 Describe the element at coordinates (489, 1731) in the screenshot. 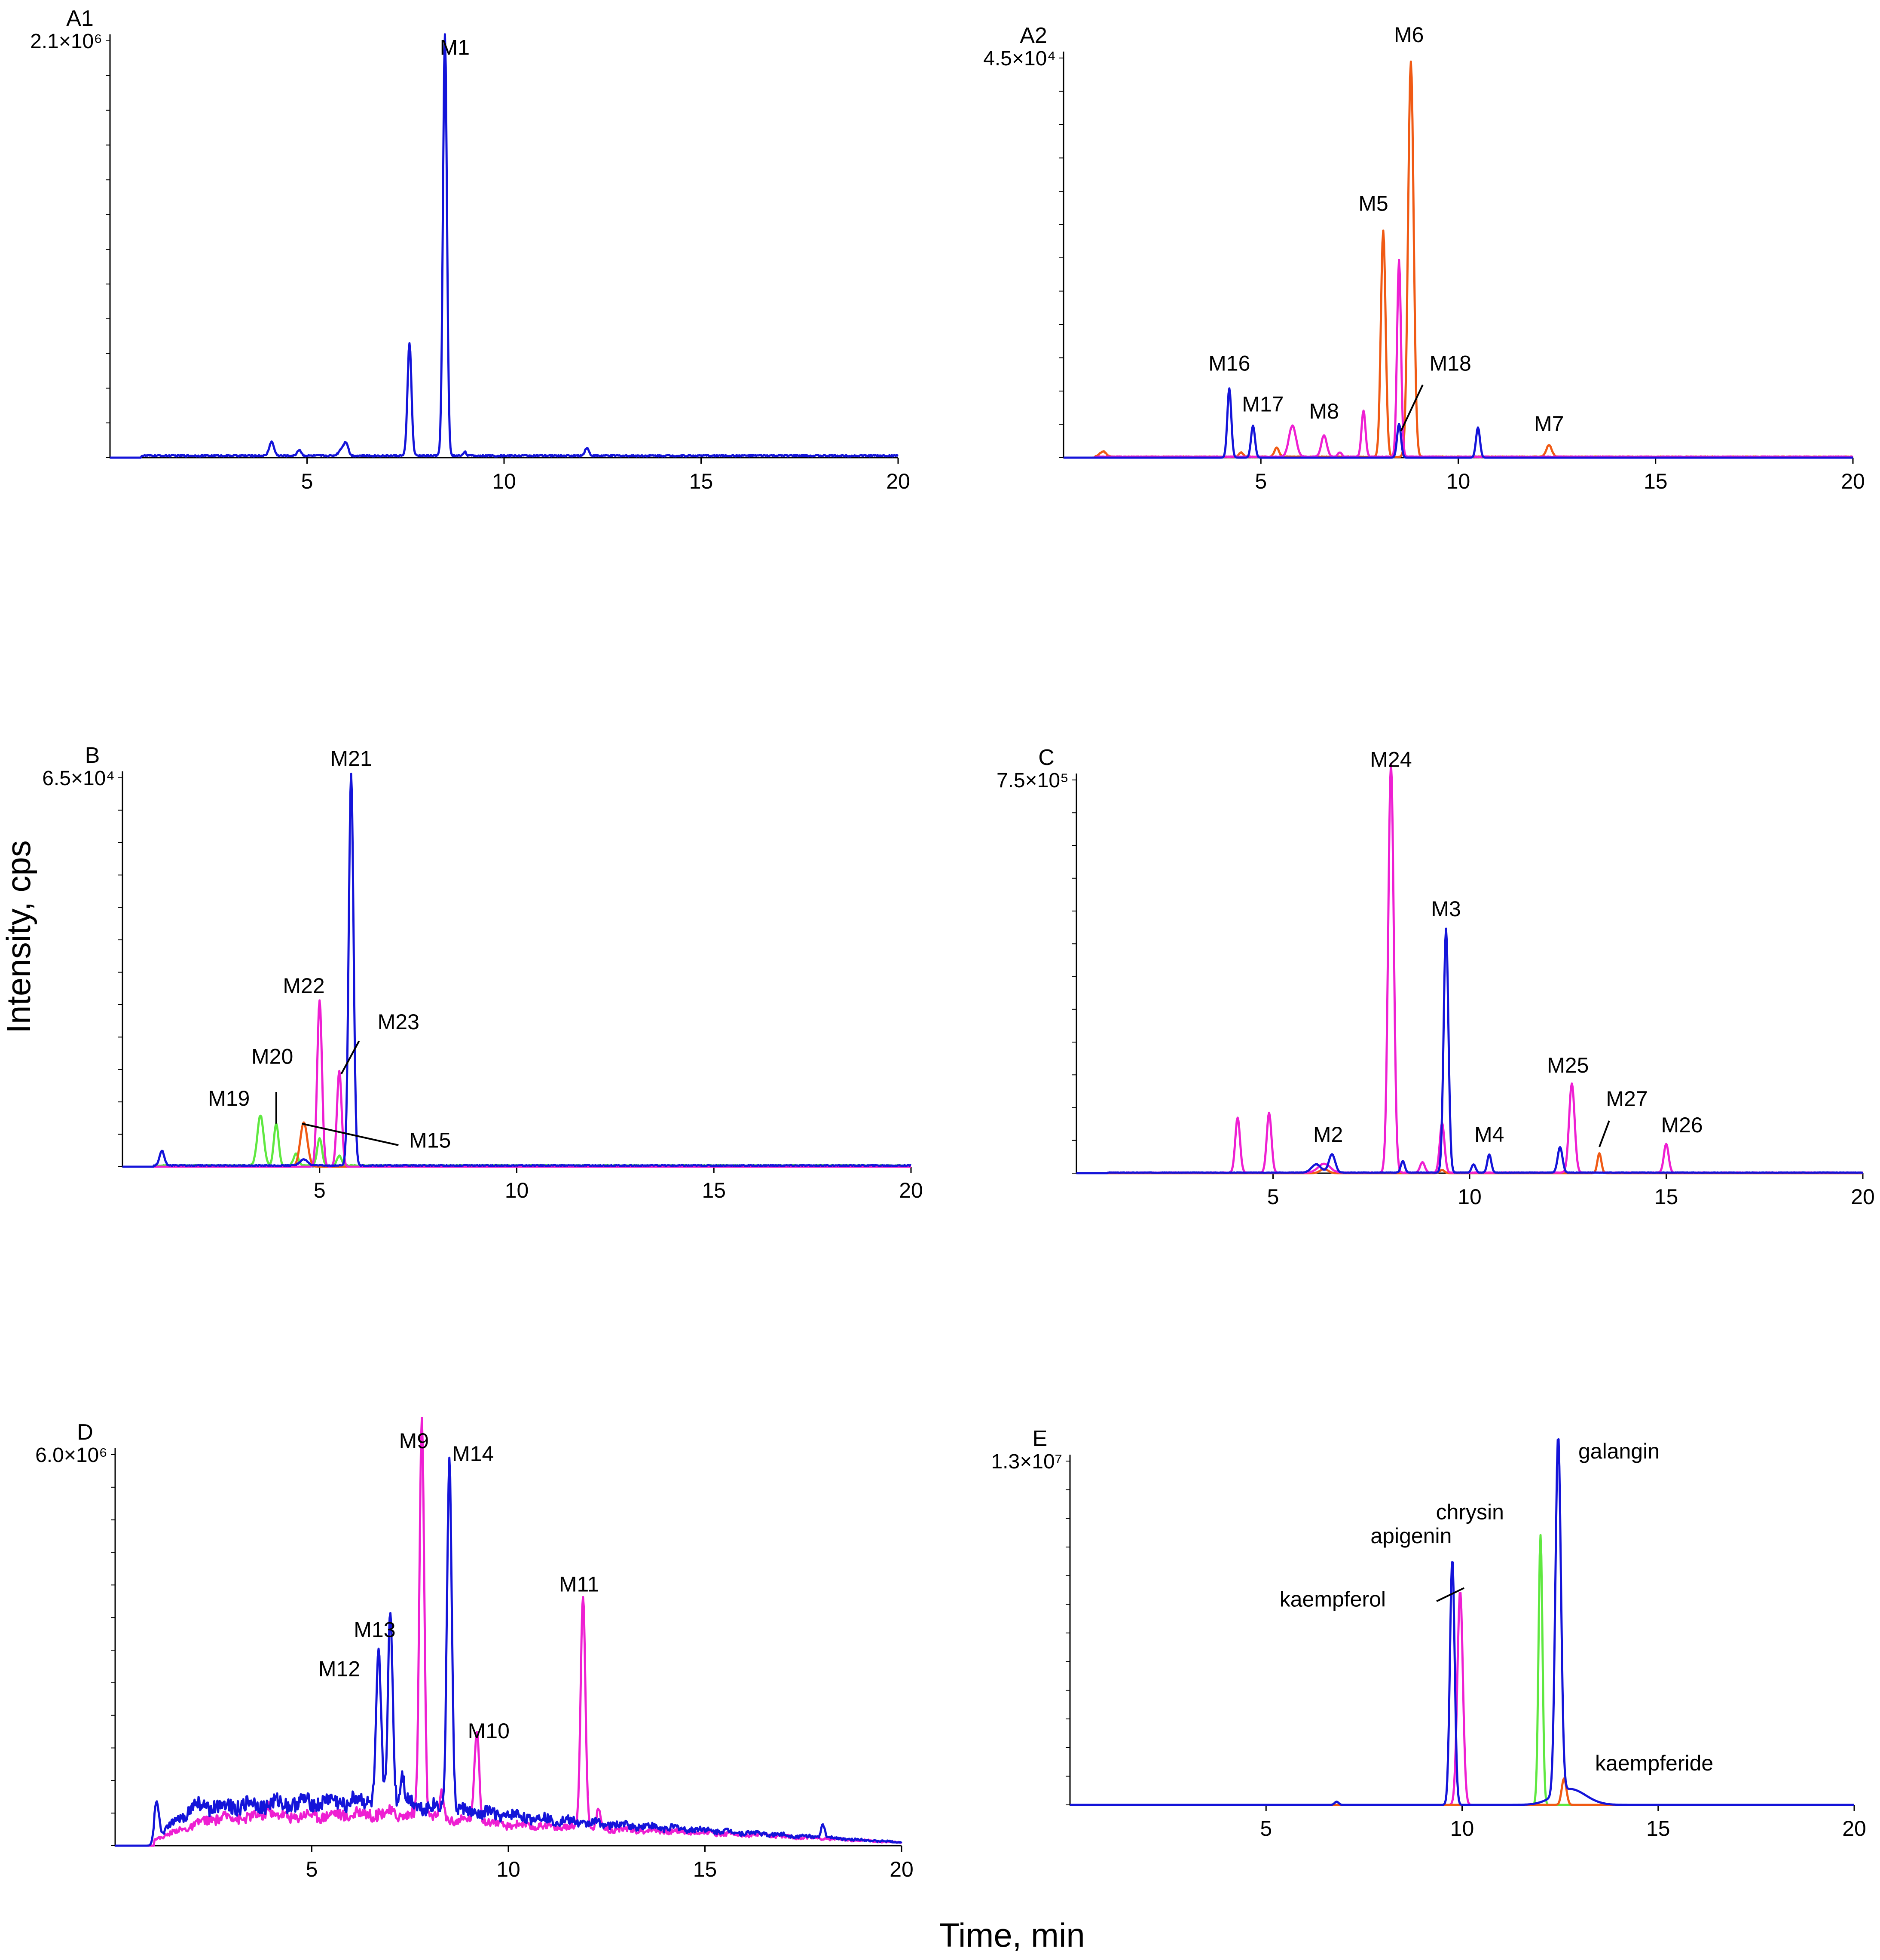

I see `peak-label: M10` at that location.